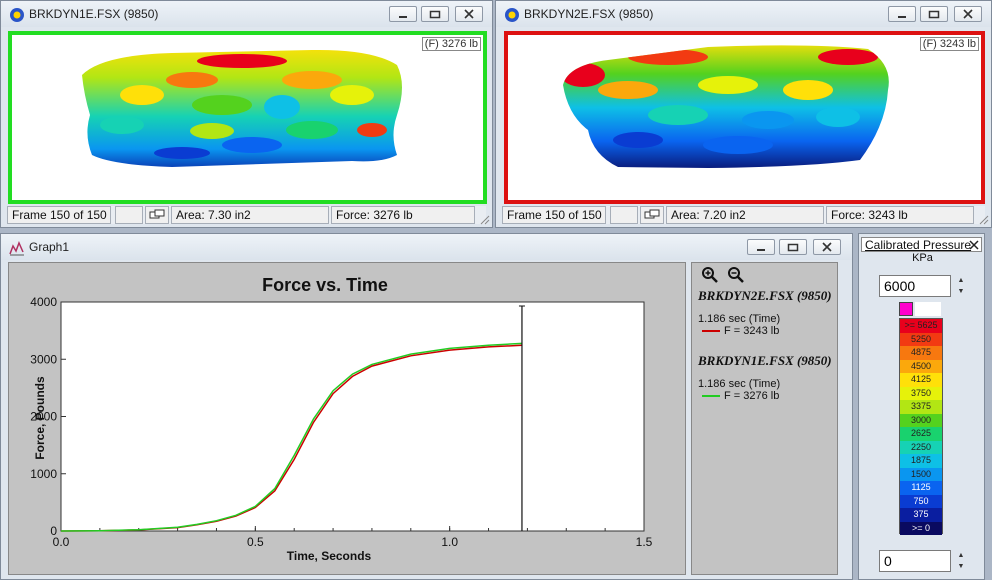 The image size is (992, 580). What do you see at coordinates (921, 366) in the screenshot?
I see `color-level-3: 4500` at bounding box center [921, 366].